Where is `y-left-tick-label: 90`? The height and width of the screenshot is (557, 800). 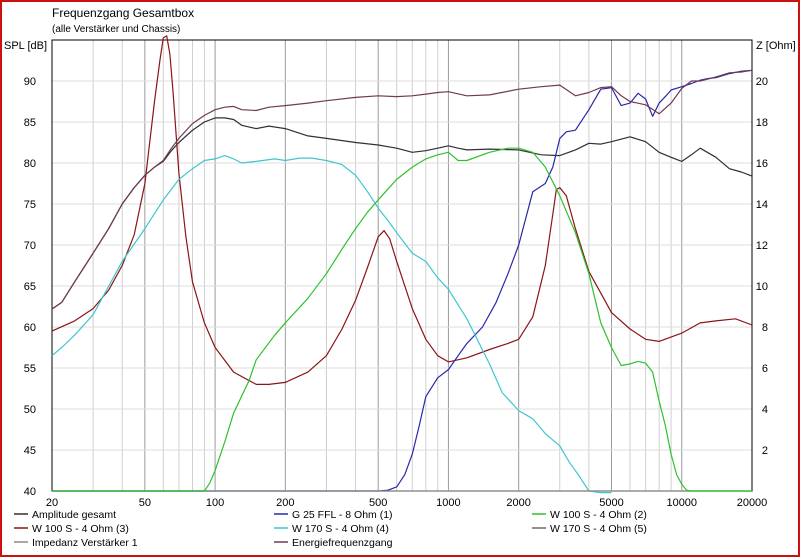 y-left-tick-label: 90 is located at coordinates (30, 82).